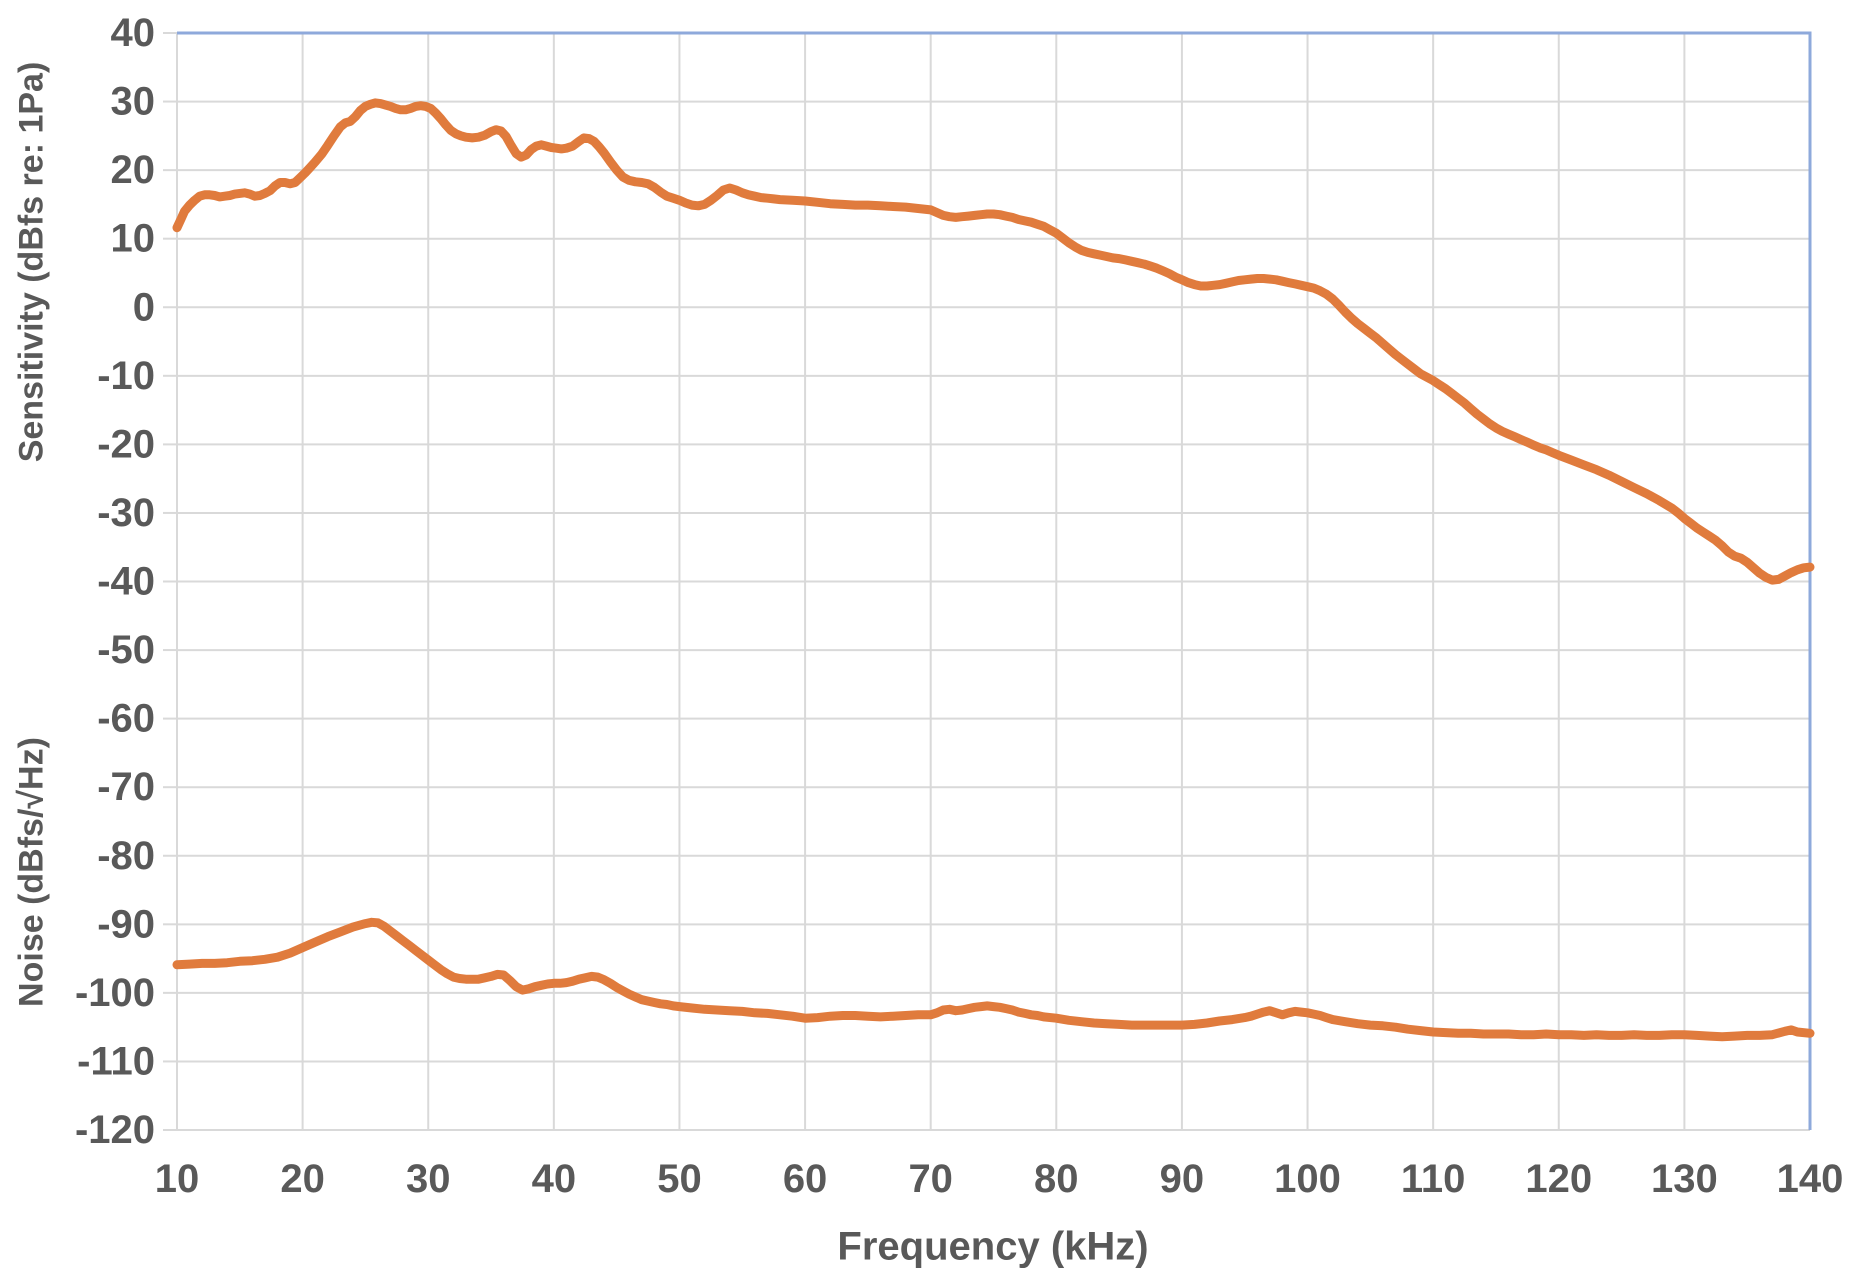 Image resolution: width=1860 pixels, height=1276 pixels. Describe the element at coordinates (126, 376) in the screenshot. I see `y-tick-label: -10` at that location.